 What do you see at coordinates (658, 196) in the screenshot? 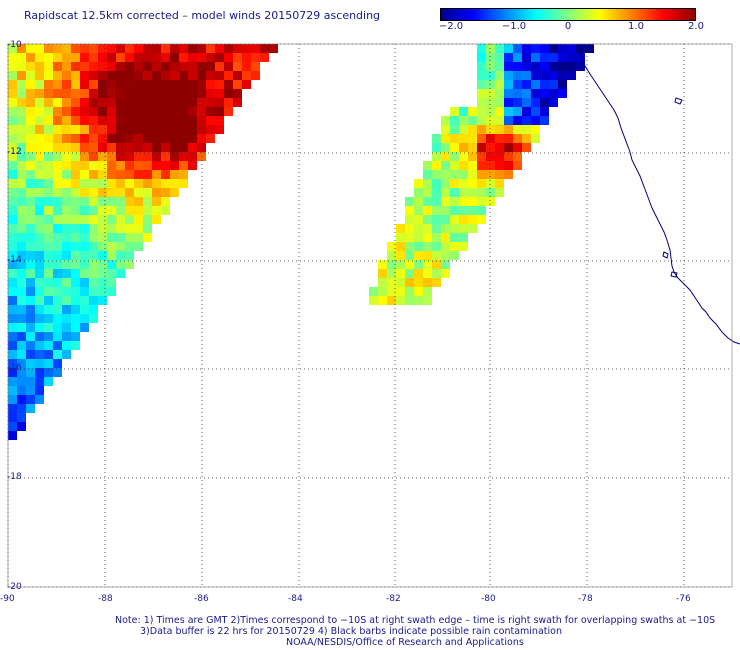
I see `coastline` at bounding box center [658, 196].